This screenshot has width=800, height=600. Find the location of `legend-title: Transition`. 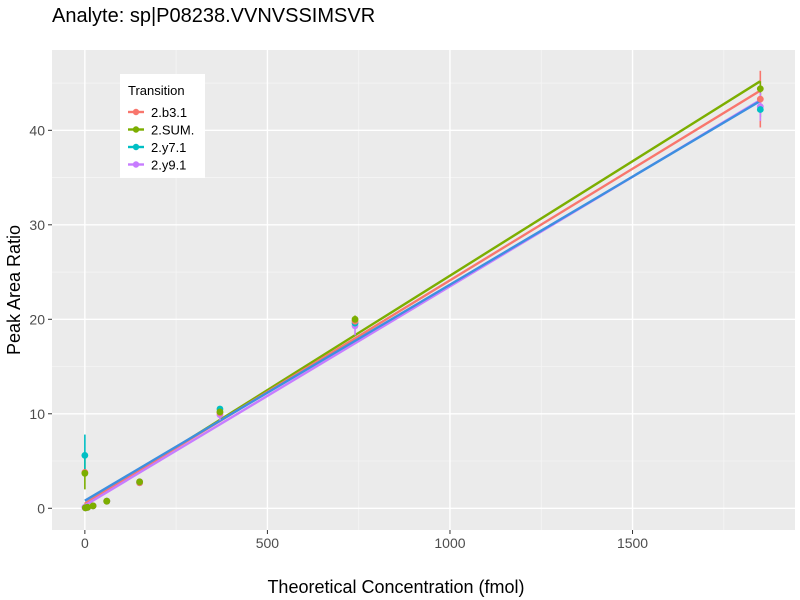

legend-title: Transition is located at coordinates (156, 90).